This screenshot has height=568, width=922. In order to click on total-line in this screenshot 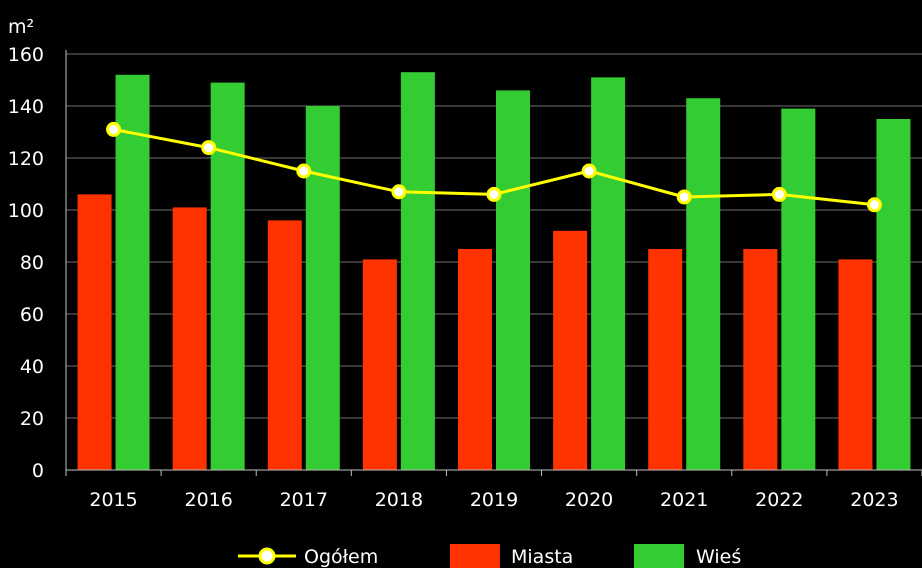, I will do `click(494, 167)`.